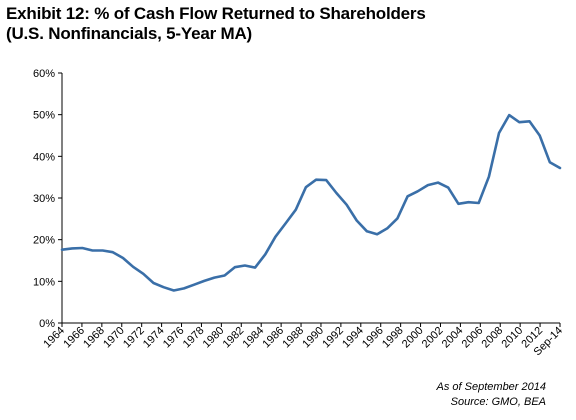  What do you see at coordinates (491, 395) in the screenshot?
I see `chart-footer: As of September 2014 Source: GMO, BEA` at bounding box center [491, 395].